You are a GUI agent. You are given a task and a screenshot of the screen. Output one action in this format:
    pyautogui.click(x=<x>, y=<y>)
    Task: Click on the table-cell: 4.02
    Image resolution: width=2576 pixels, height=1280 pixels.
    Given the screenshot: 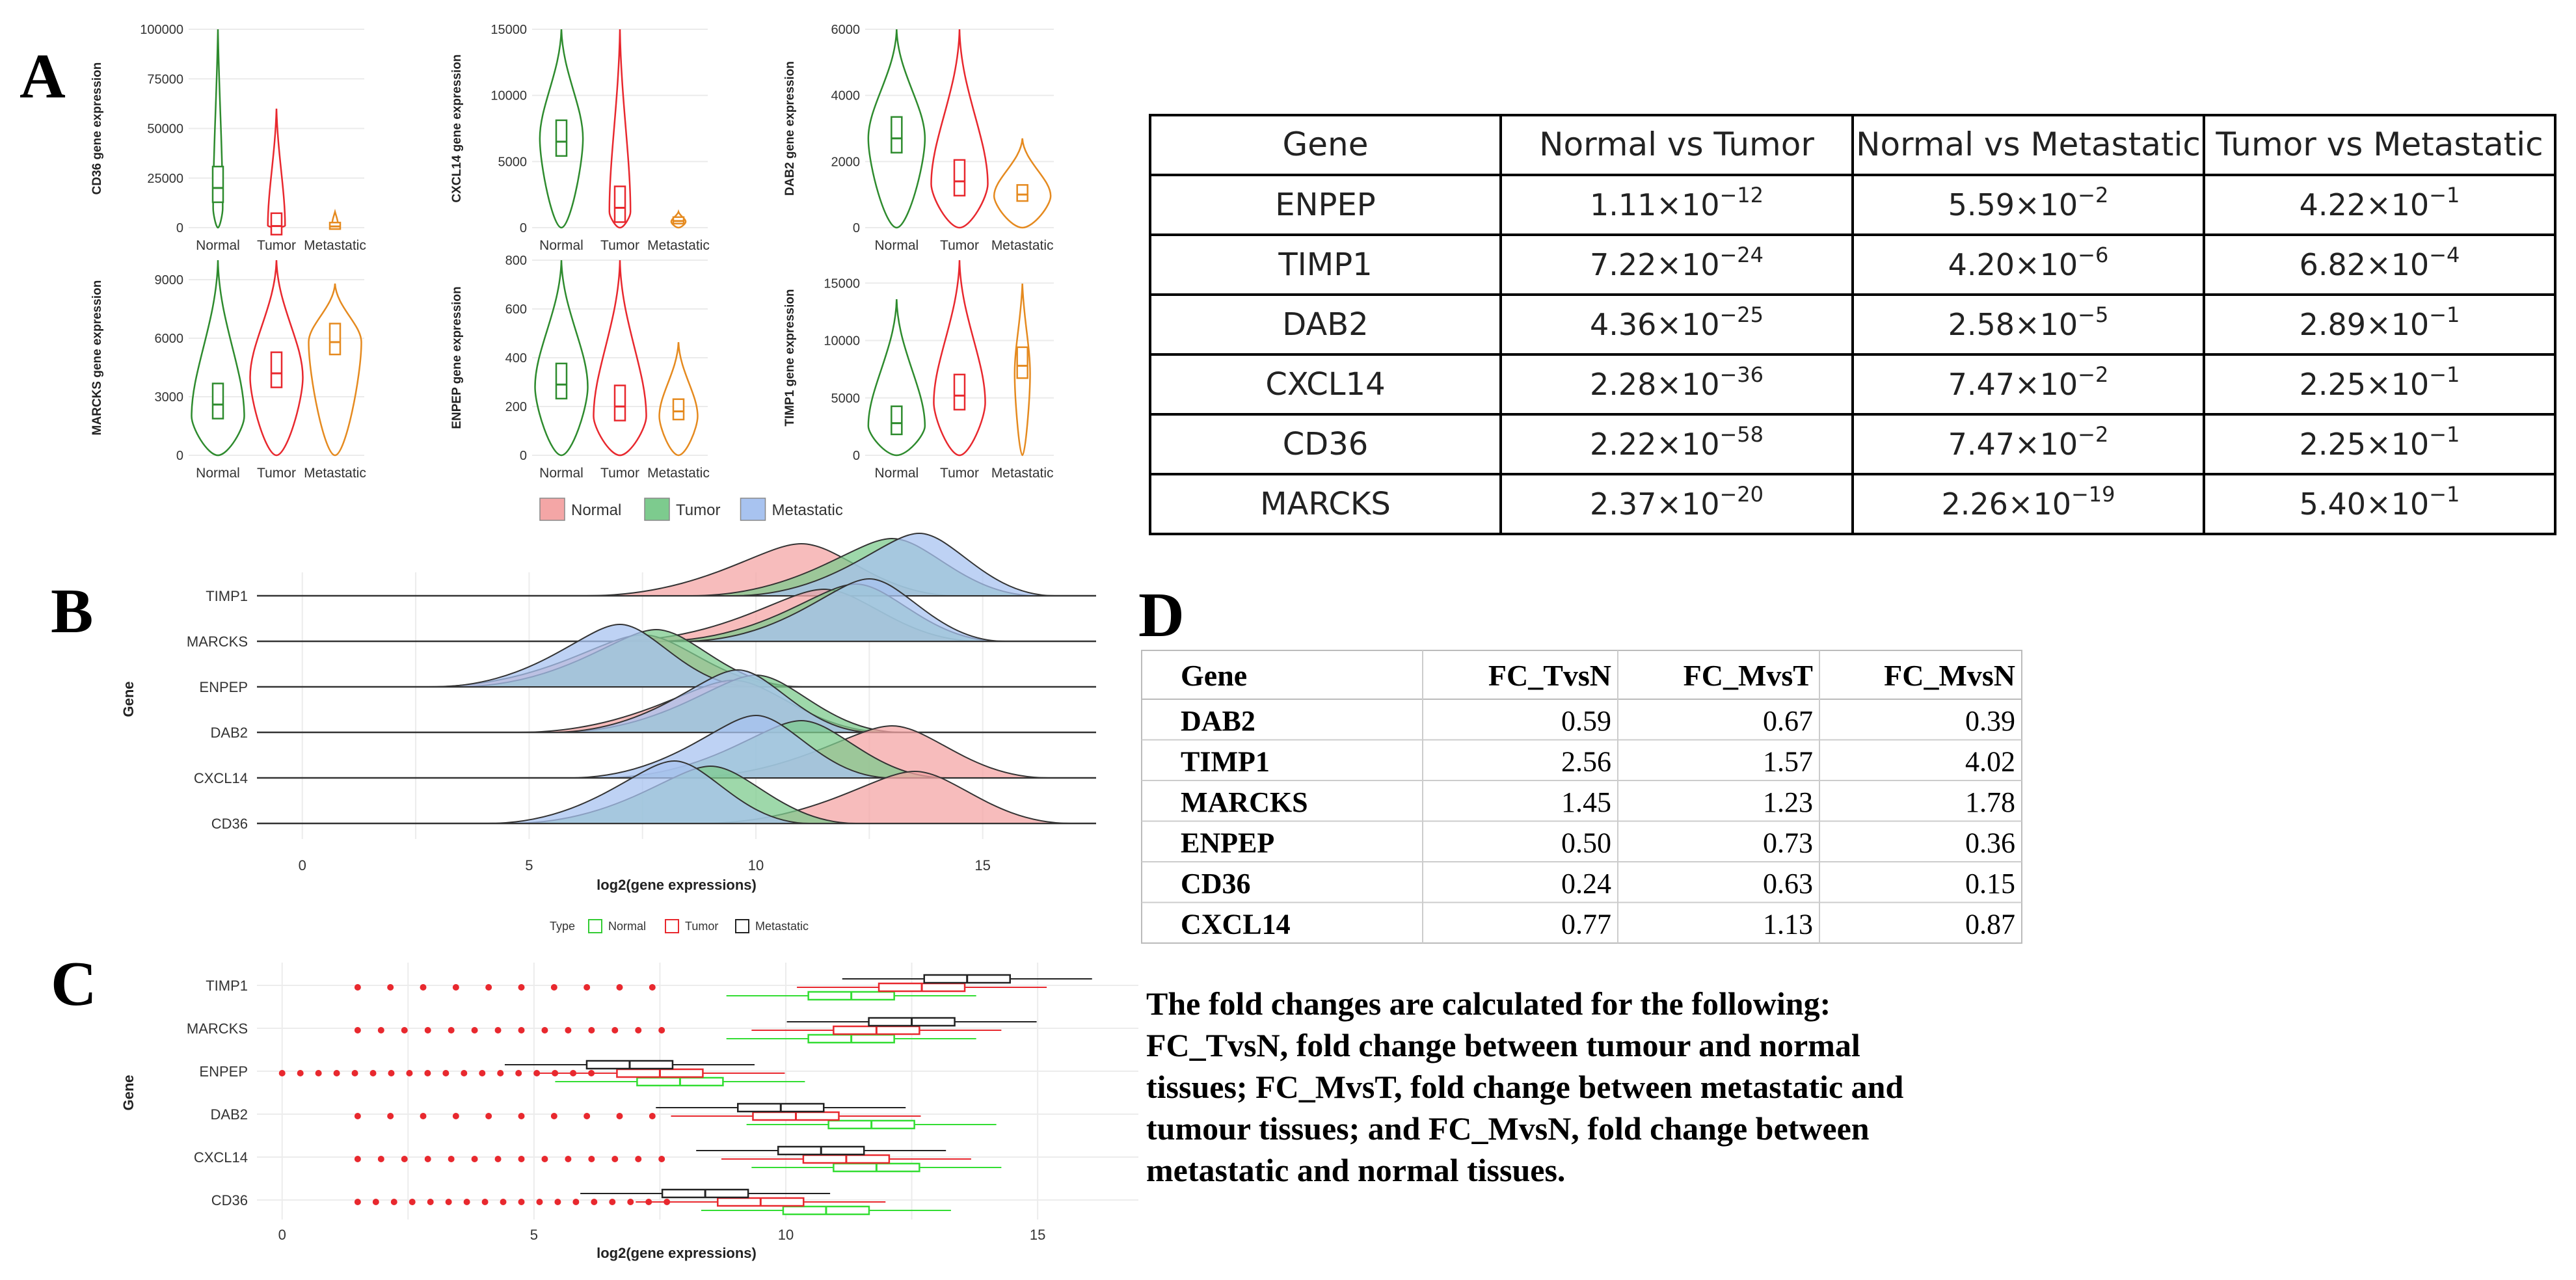 What is the action you would take?
    pyautogui.click(x=1990, y=762)
    